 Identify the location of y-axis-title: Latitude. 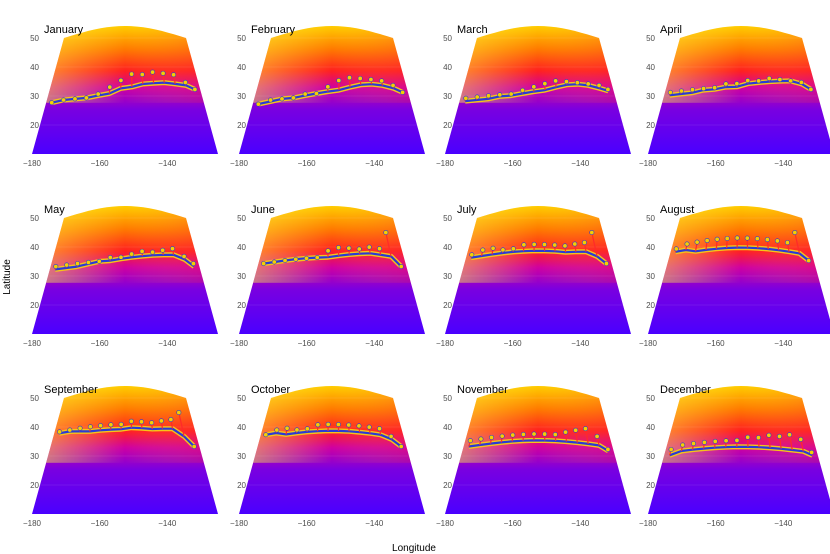
(7, 277).